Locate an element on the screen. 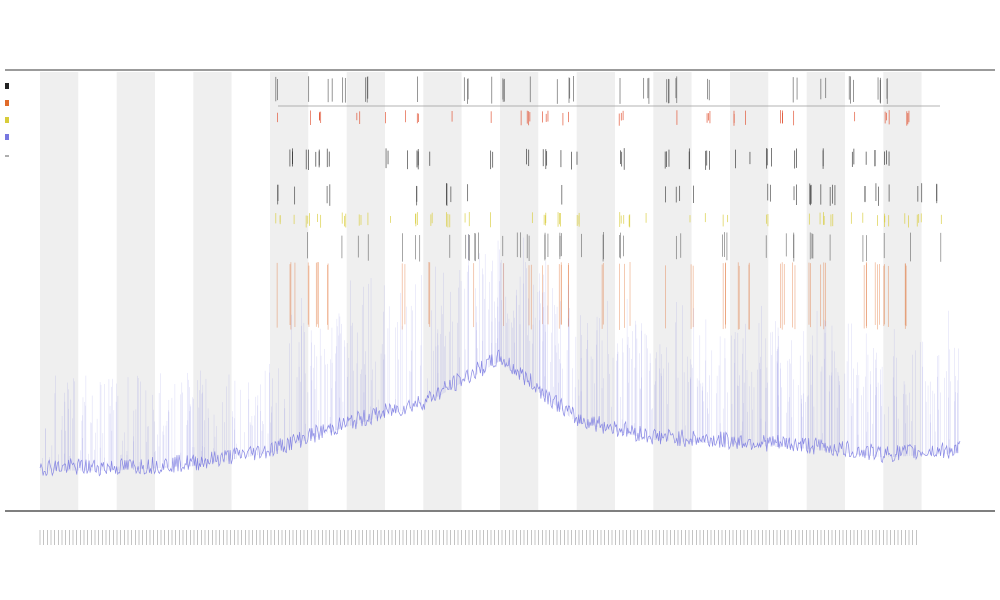 Image resolution: width=1000 pixels, height=600 pixels. x-tick-labels is located at coordinates (478, 537).